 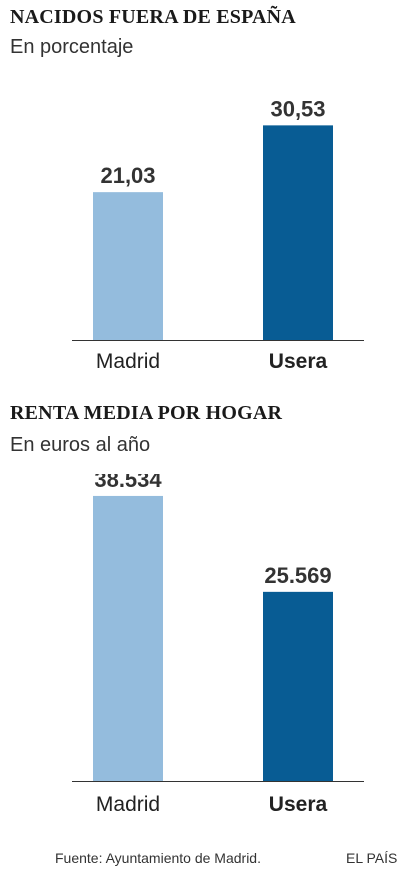 What do you see at coordinates (128, 483) in the screenshot?
I see `value-label-madrid: 38.534` at bounding box center [128, 483].